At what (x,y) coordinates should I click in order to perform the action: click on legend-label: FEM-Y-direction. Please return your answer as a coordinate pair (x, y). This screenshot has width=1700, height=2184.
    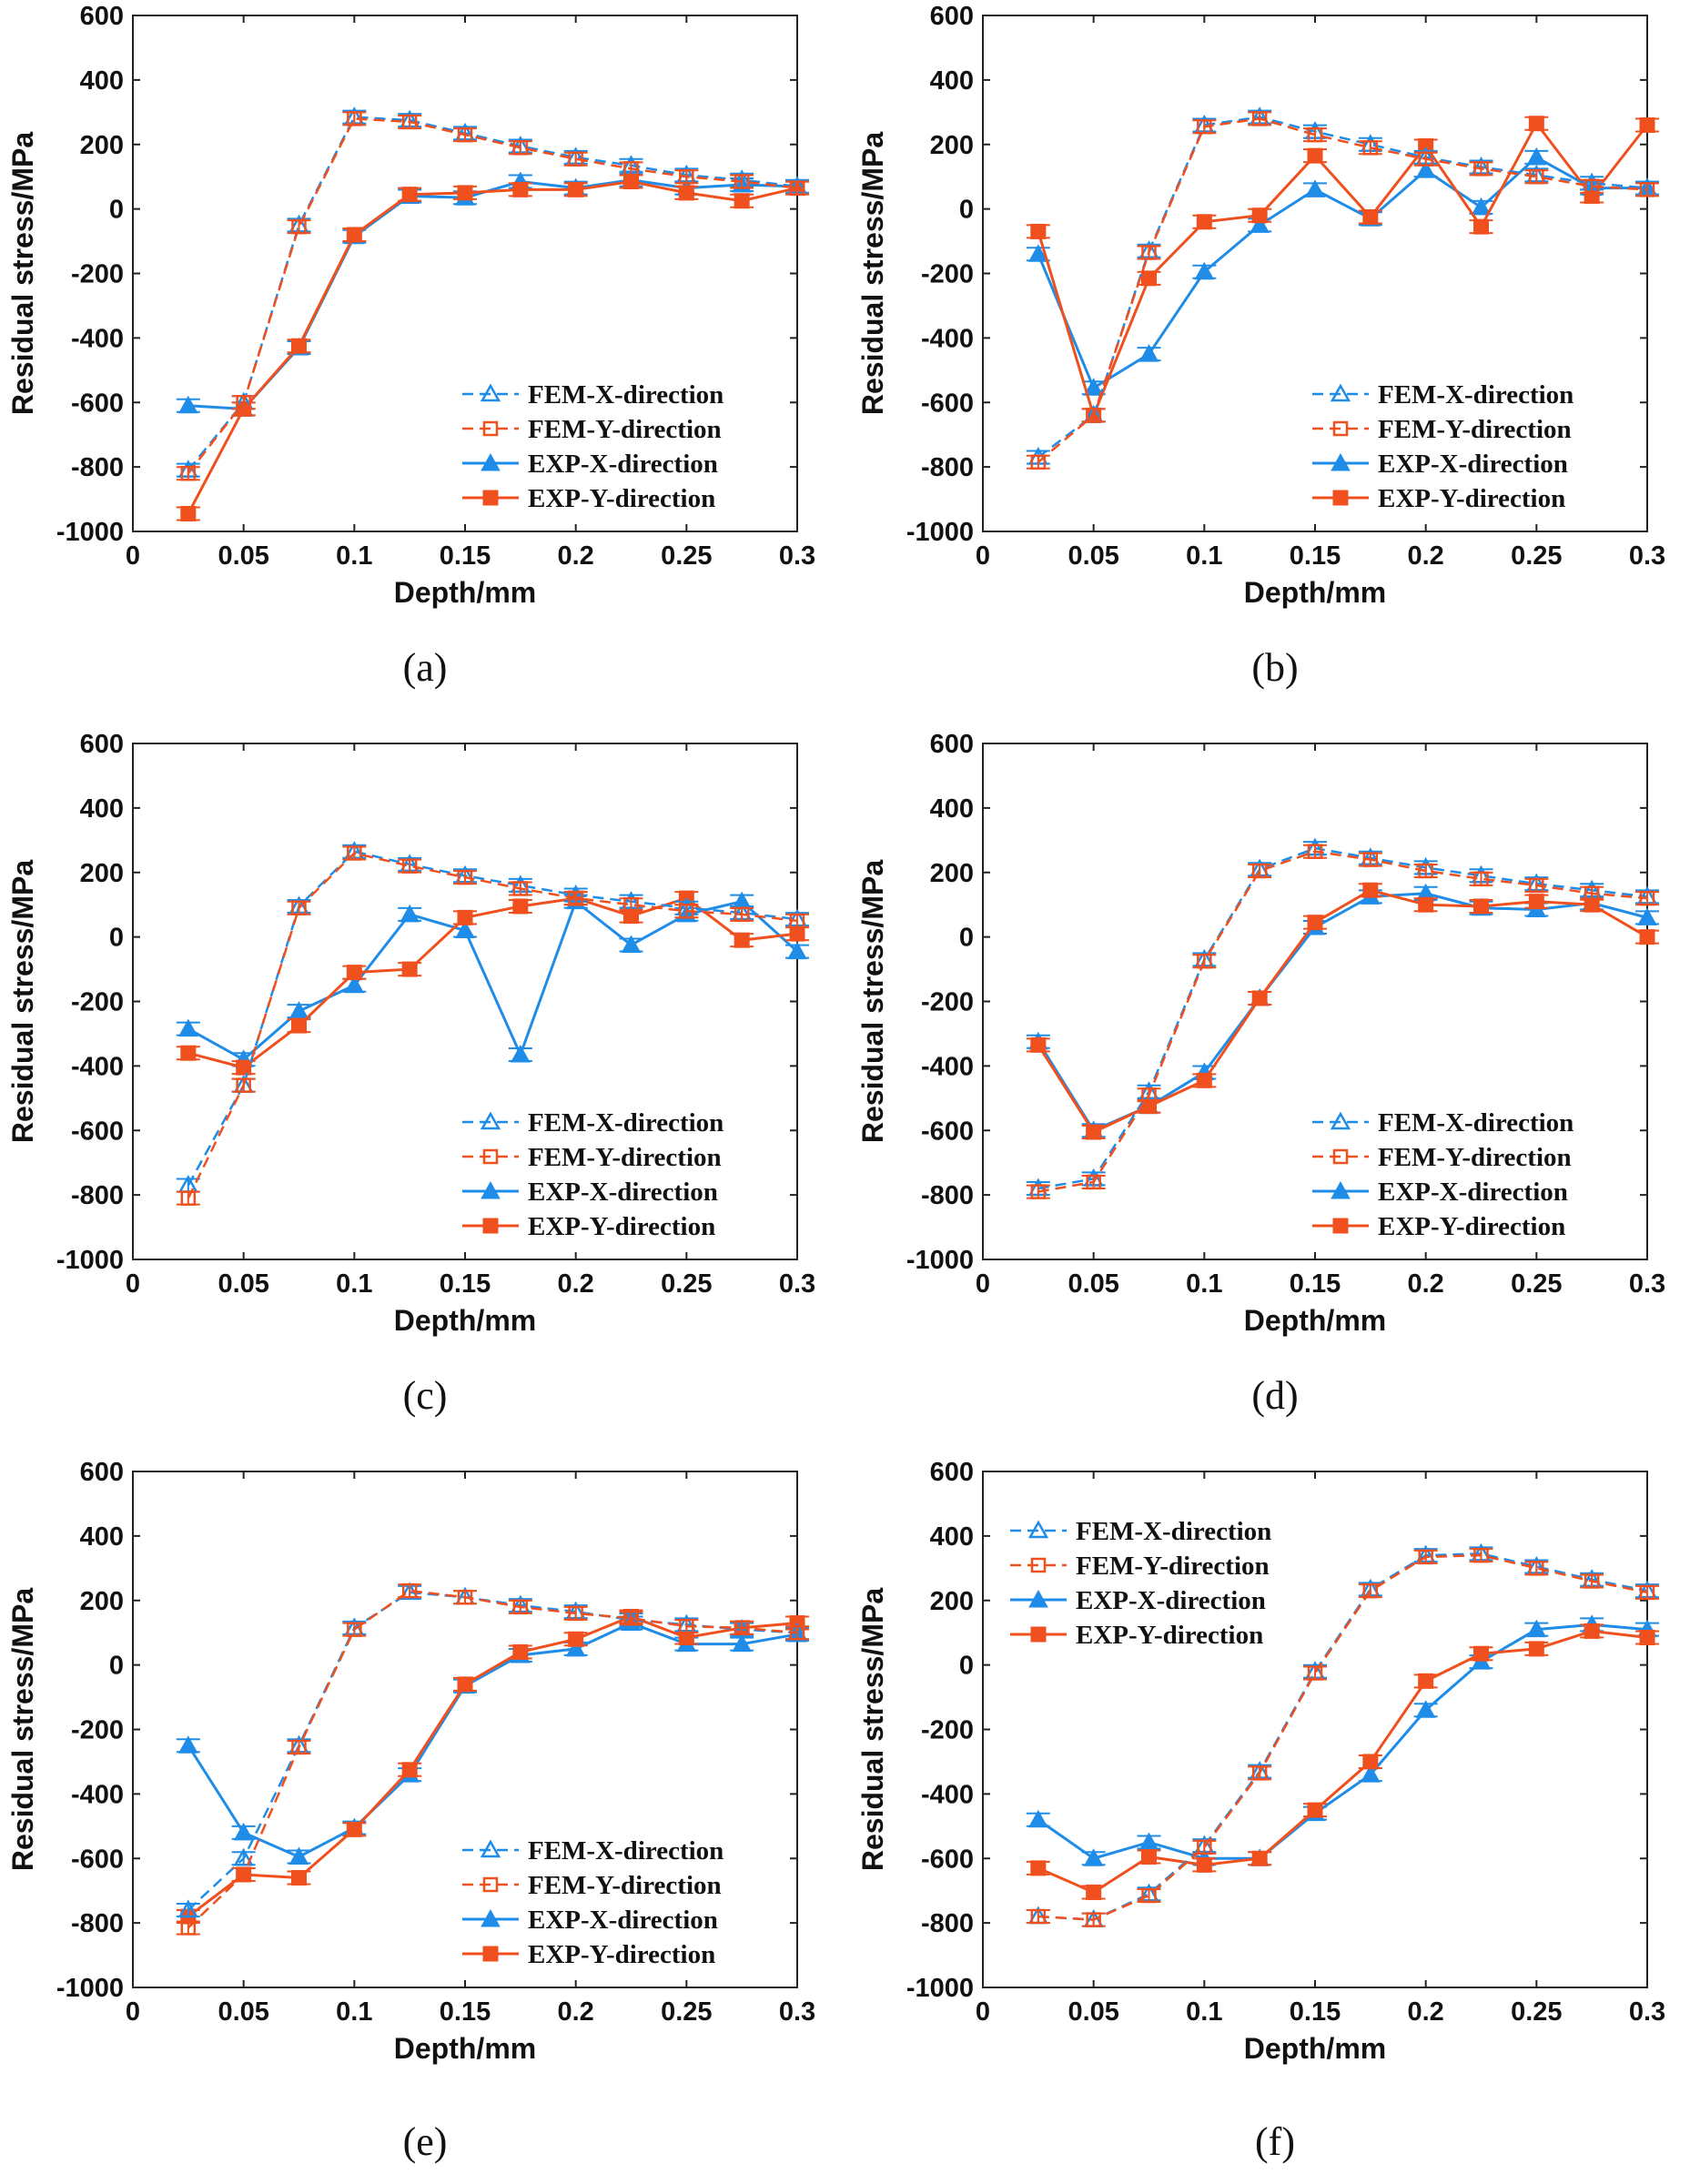
    Looking at the image, I should click on (1475, 1158).